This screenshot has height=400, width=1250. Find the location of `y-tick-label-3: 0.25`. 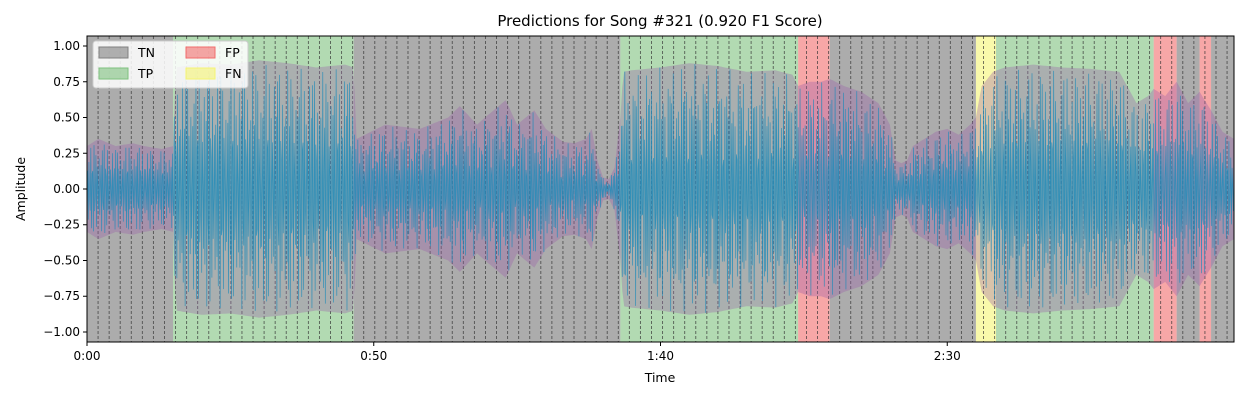

y-tick-label-3: 0.25 is located at coordinates (66, 153).